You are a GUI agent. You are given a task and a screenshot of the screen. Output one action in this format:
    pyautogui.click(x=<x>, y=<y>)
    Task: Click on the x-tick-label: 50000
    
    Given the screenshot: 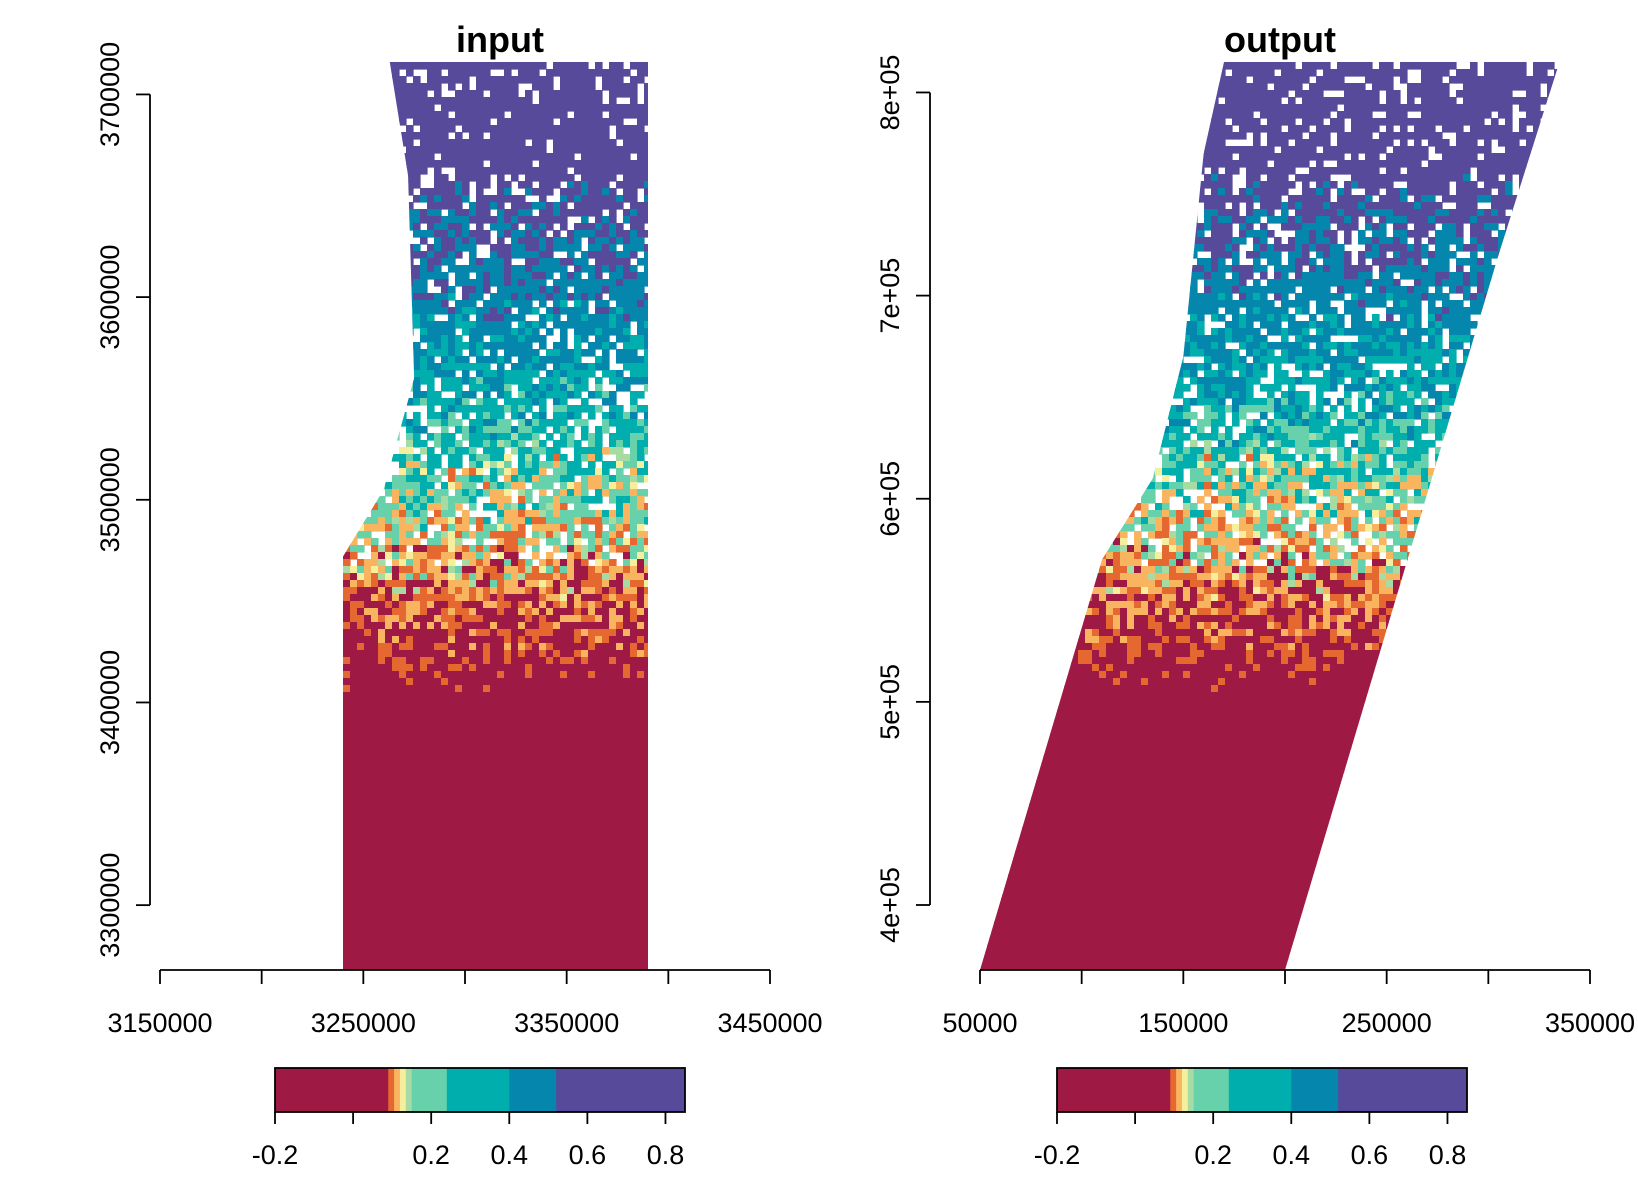 What is the action you would take?
    pyautogui.click(x=979, y=1023)
    